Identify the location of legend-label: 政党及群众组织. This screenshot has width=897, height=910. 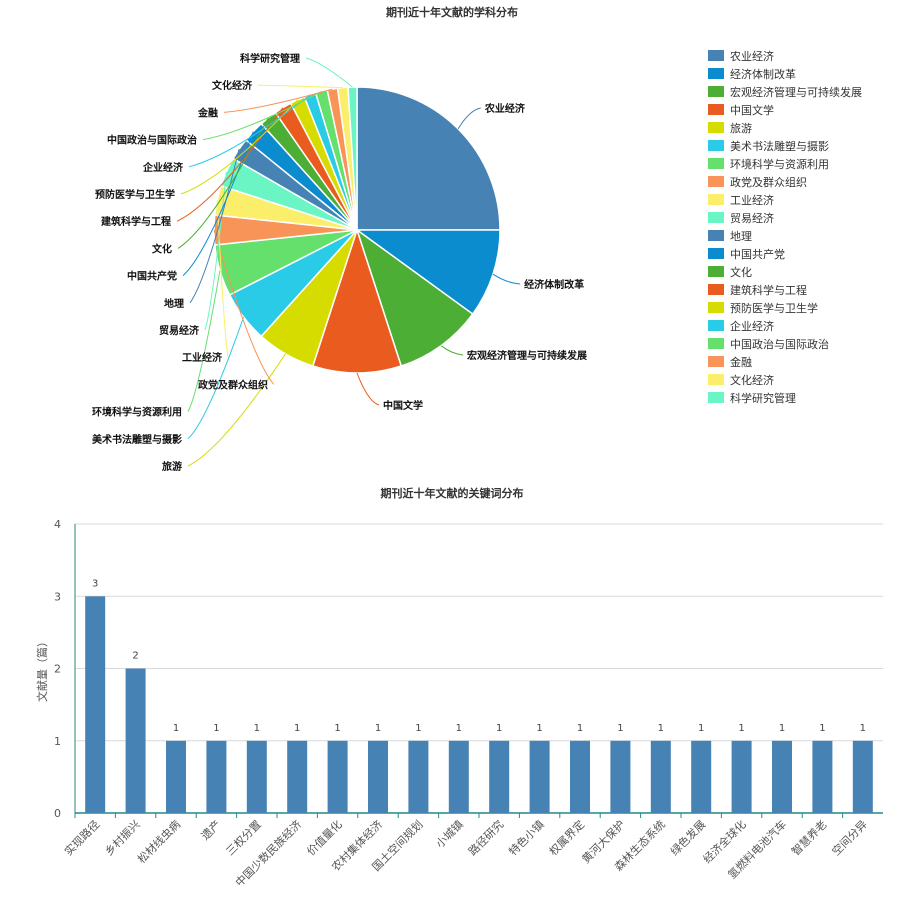
(768, 182).